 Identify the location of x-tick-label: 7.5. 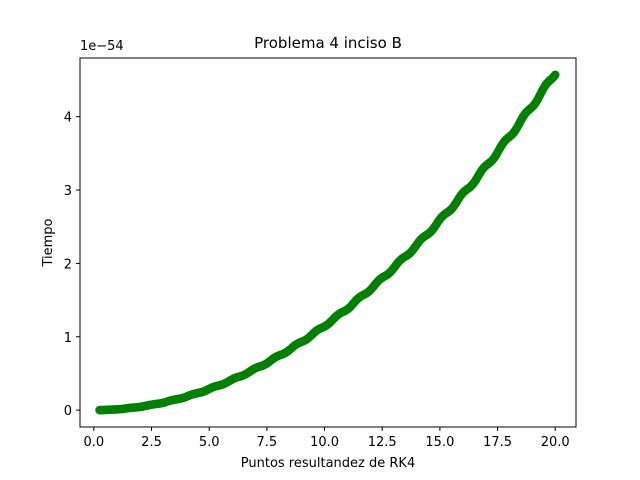
(267, 442).